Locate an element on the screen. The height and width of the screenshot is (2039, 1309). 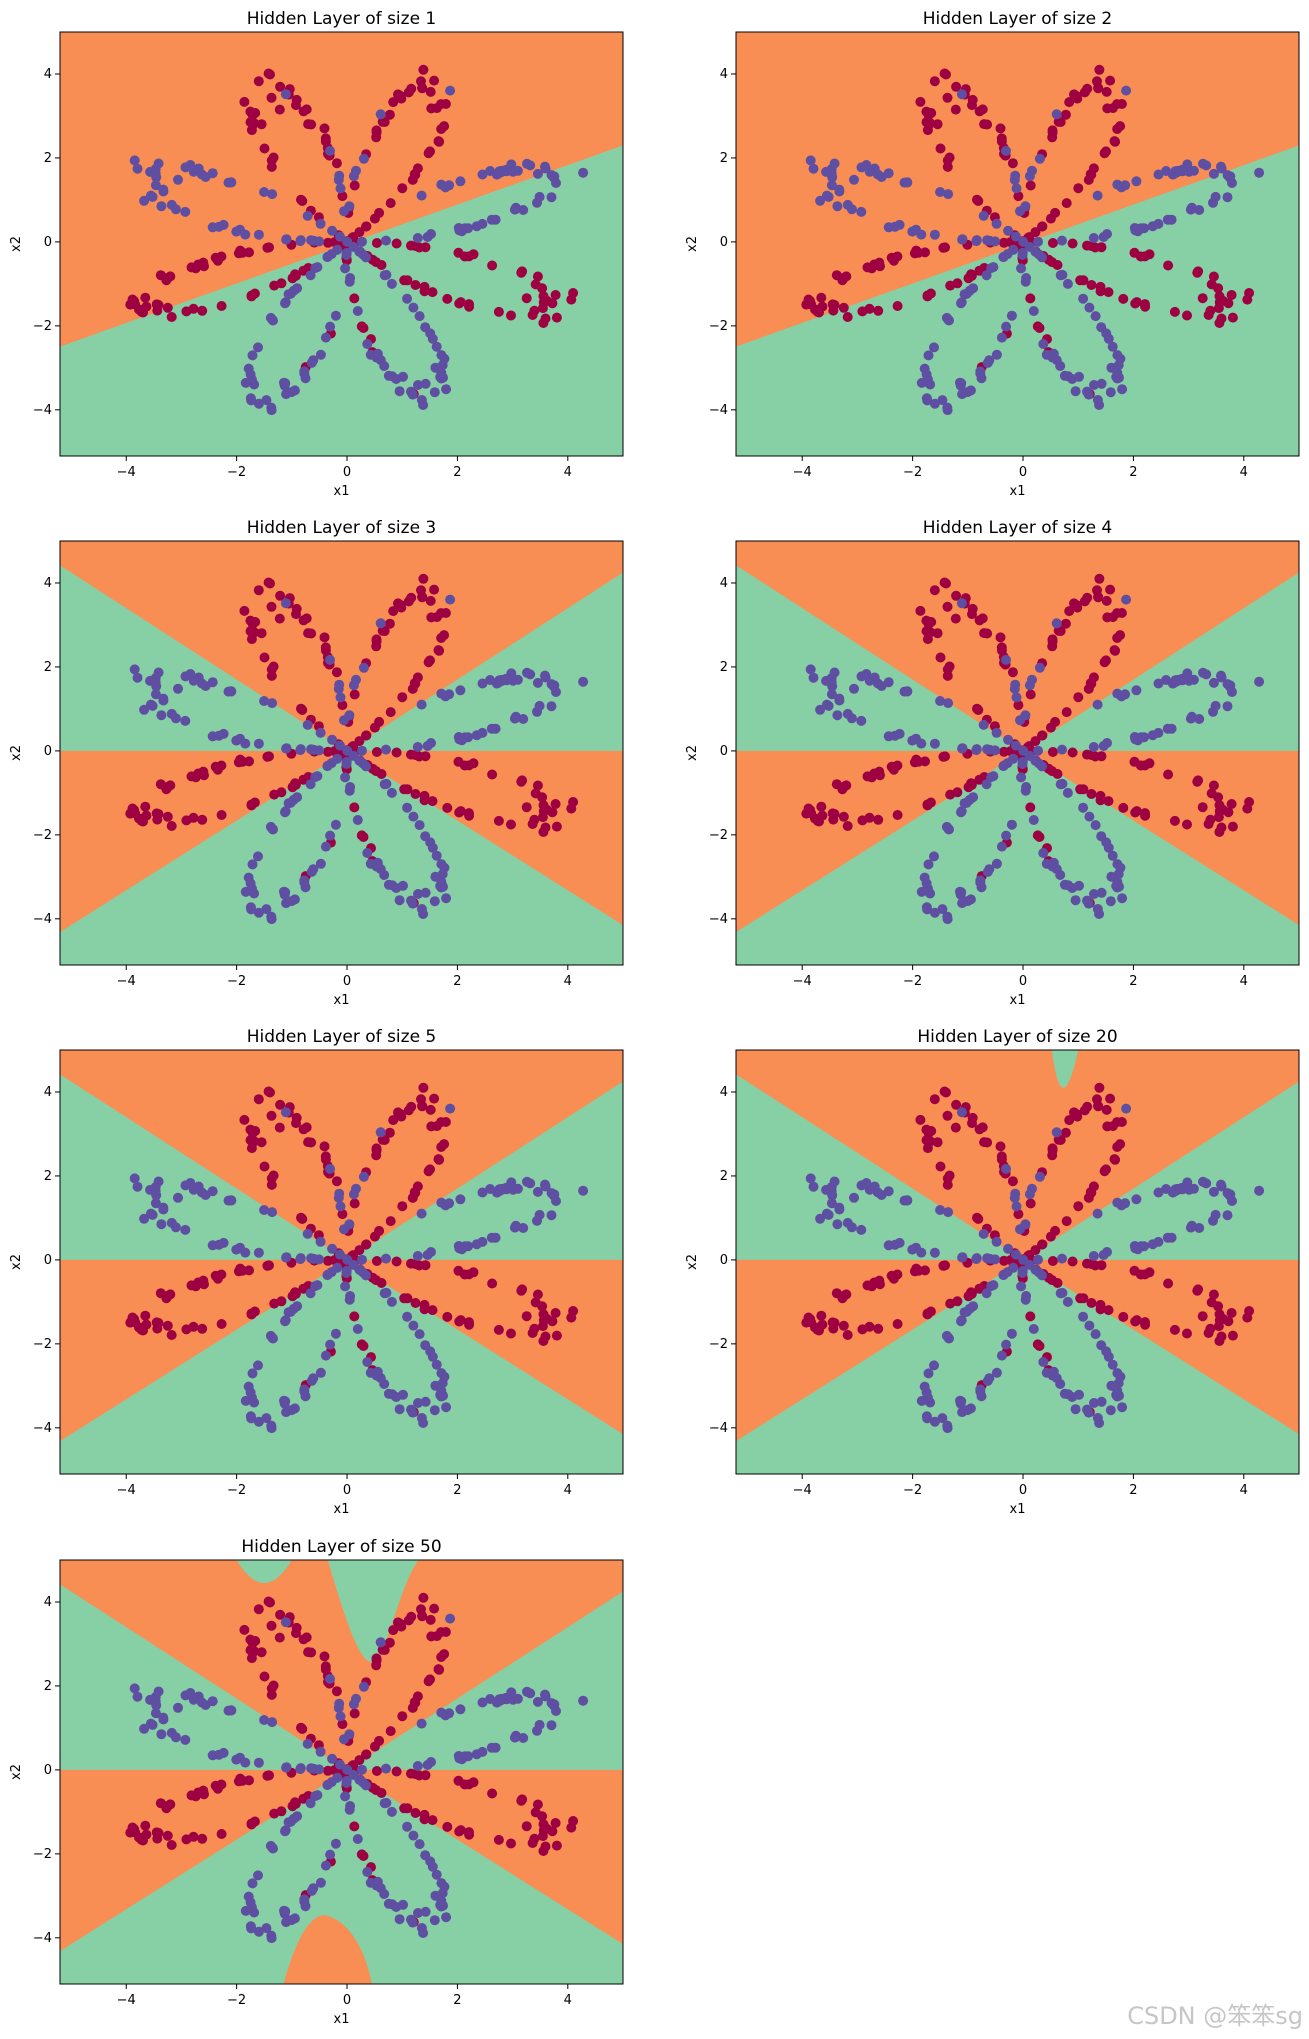
x-tick-label: −2 is located at coordinates (236, 981).